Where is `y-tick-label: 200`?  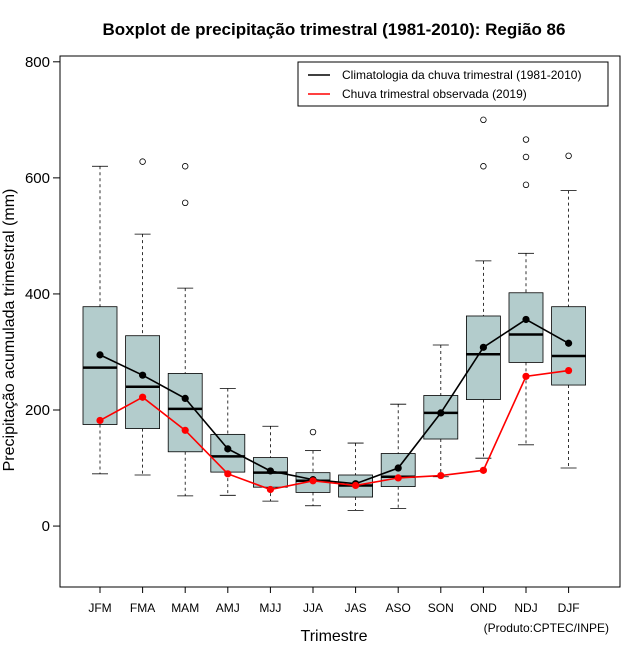 y-tick-label: 200 is located at coordinates (37, 410).